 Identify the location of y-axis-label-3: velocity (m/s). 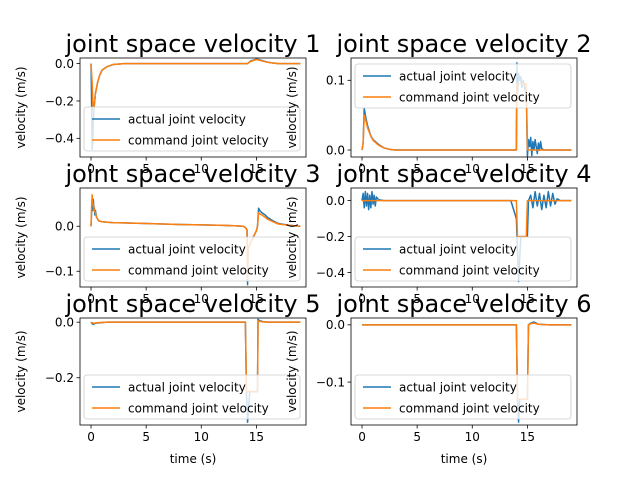
(21, 237).